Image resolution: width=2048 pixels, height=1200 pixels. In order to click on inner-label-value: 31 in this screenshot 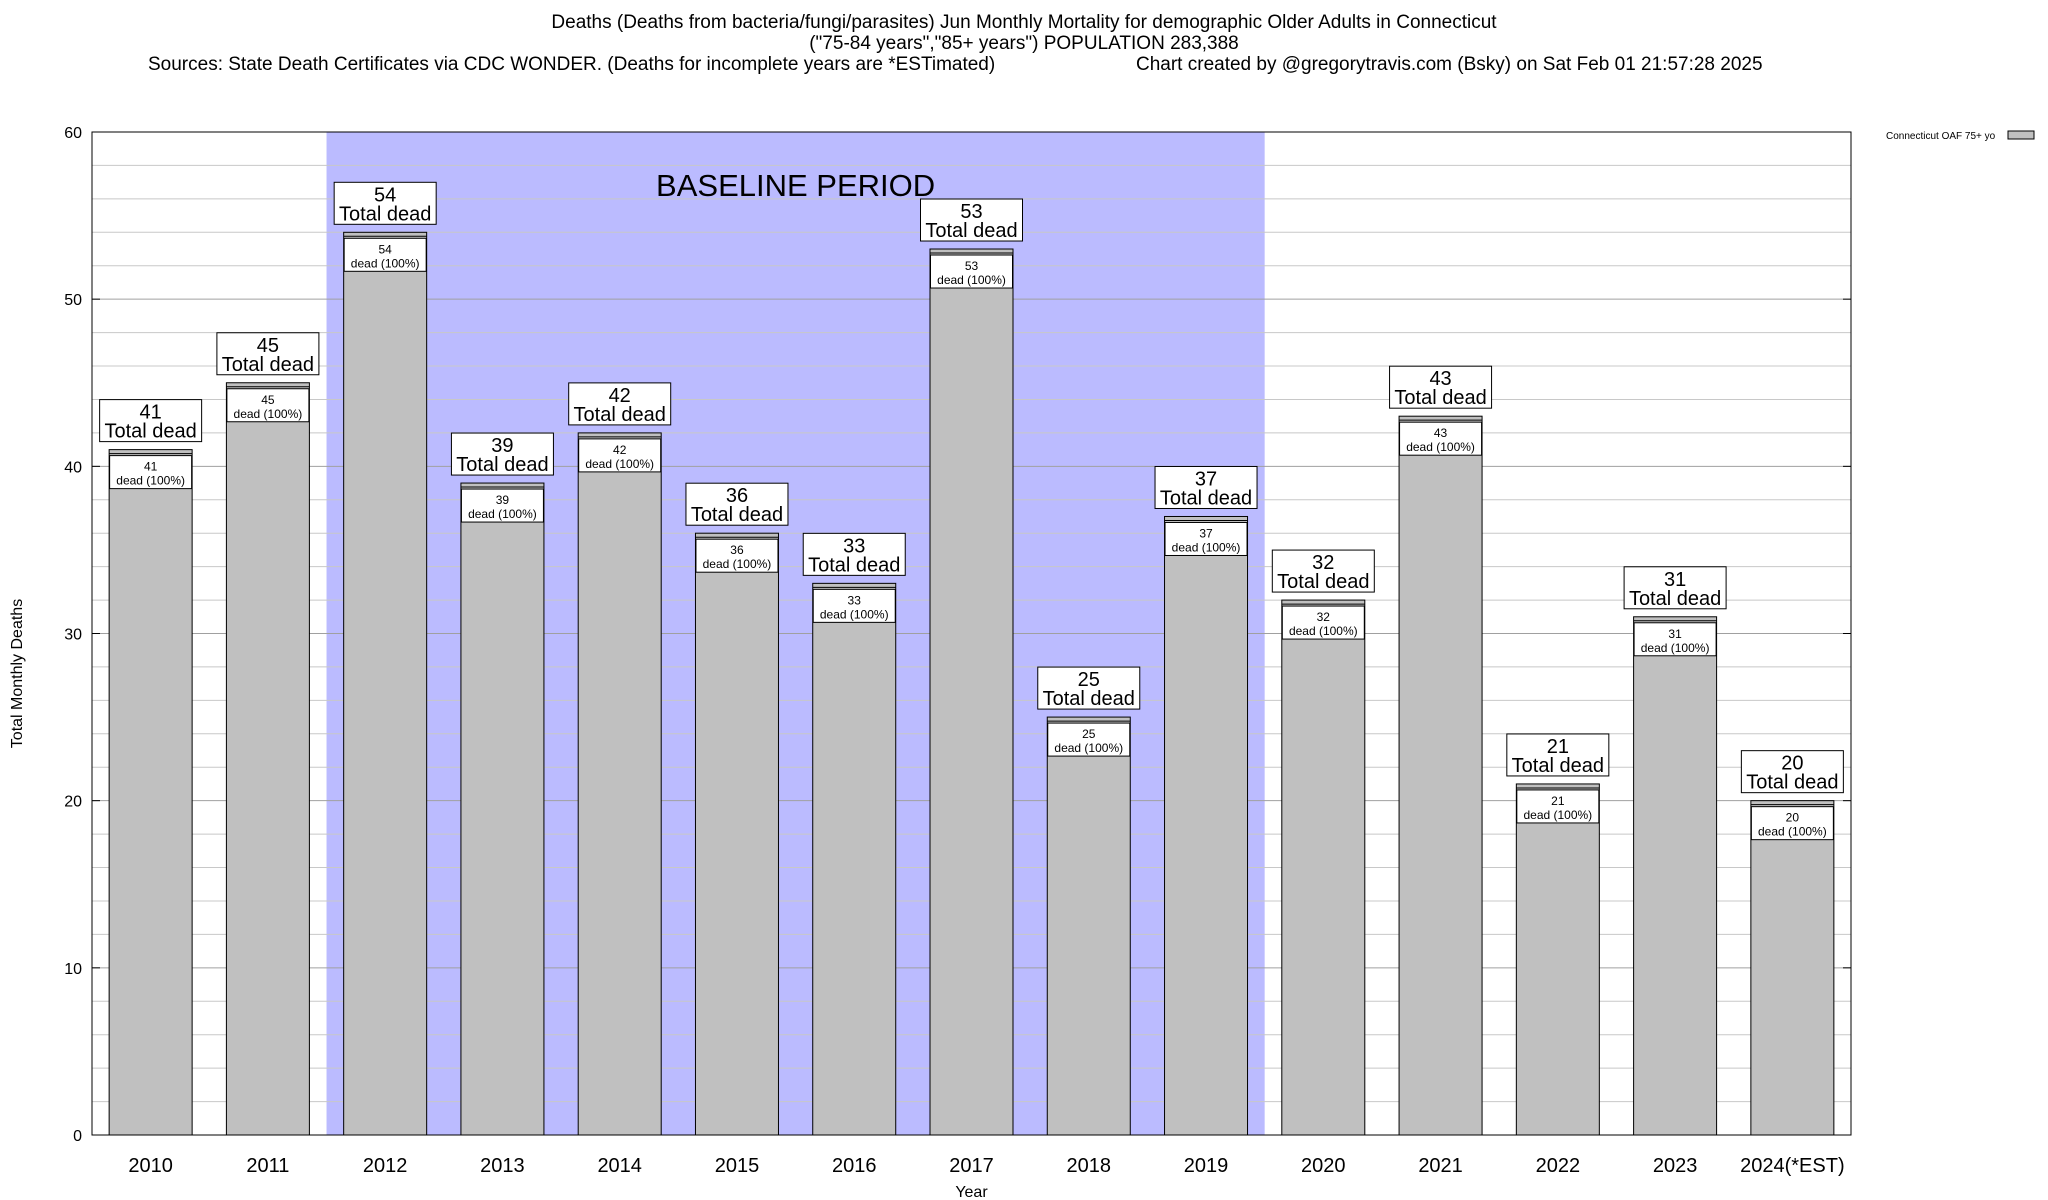, I will do `click(1675, 634)`.